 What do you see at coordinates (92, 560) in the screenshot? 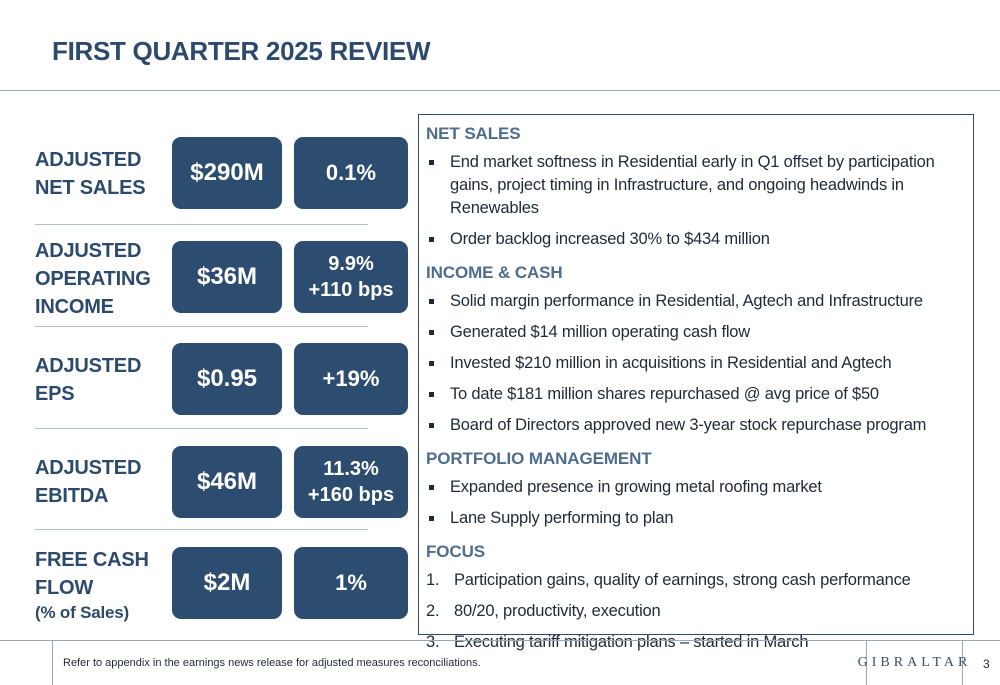
I see `metric-label-line: FREE CASH` at bounding box center [92, 560].